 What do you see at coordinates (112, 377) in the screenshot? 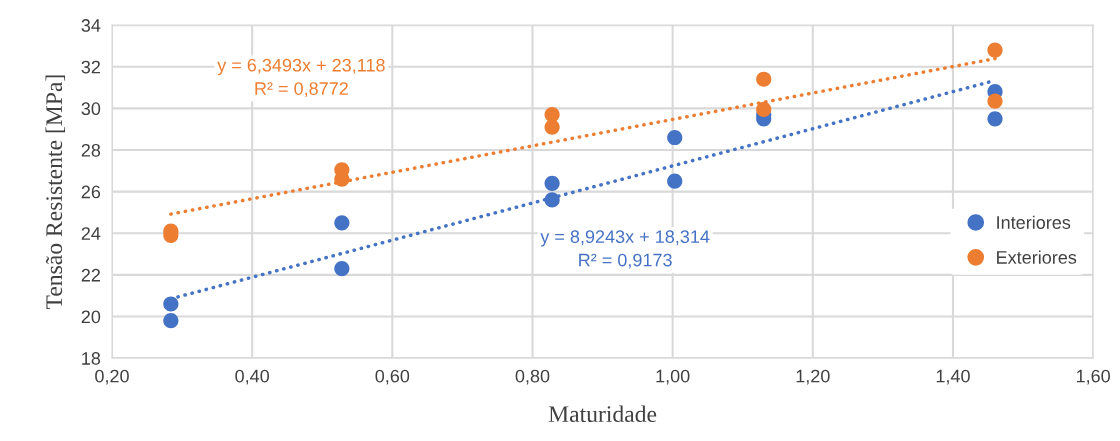
I see `x-tick-label: 0,20` at bounding box center [112, 377].